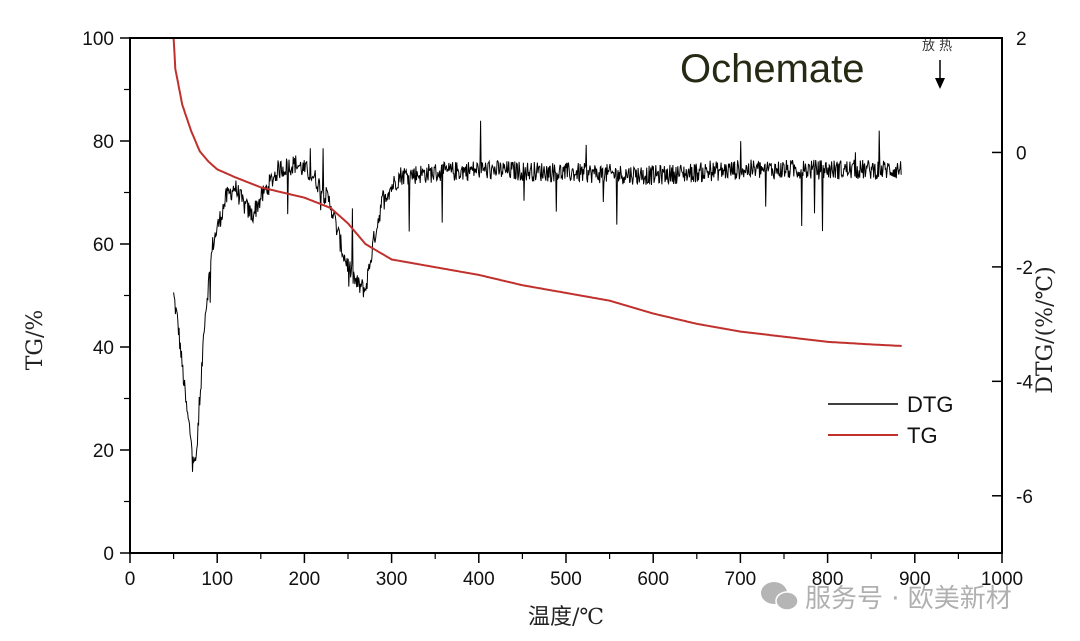 The width and height of the screenshot is (1080, 641). Describe the element at coordinates (566, 579) in the screenshot. I see `x-tick-label: 500` at that location.